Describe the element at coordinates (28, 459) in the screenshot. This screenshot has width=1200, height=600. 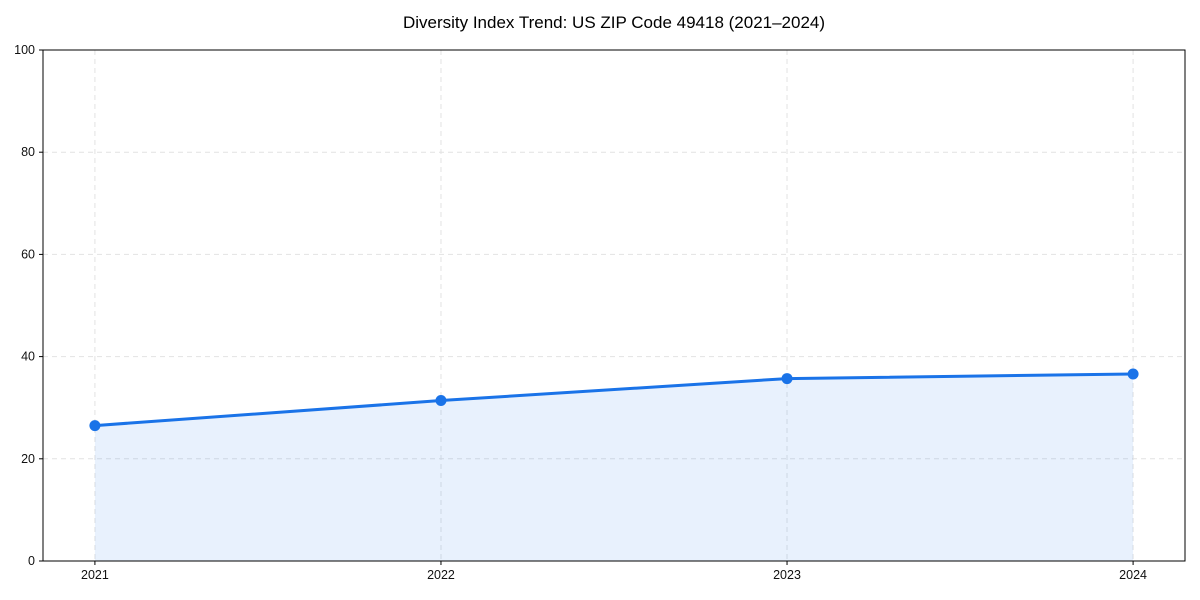
I see `y-axis-tick-label: 20` at that location.